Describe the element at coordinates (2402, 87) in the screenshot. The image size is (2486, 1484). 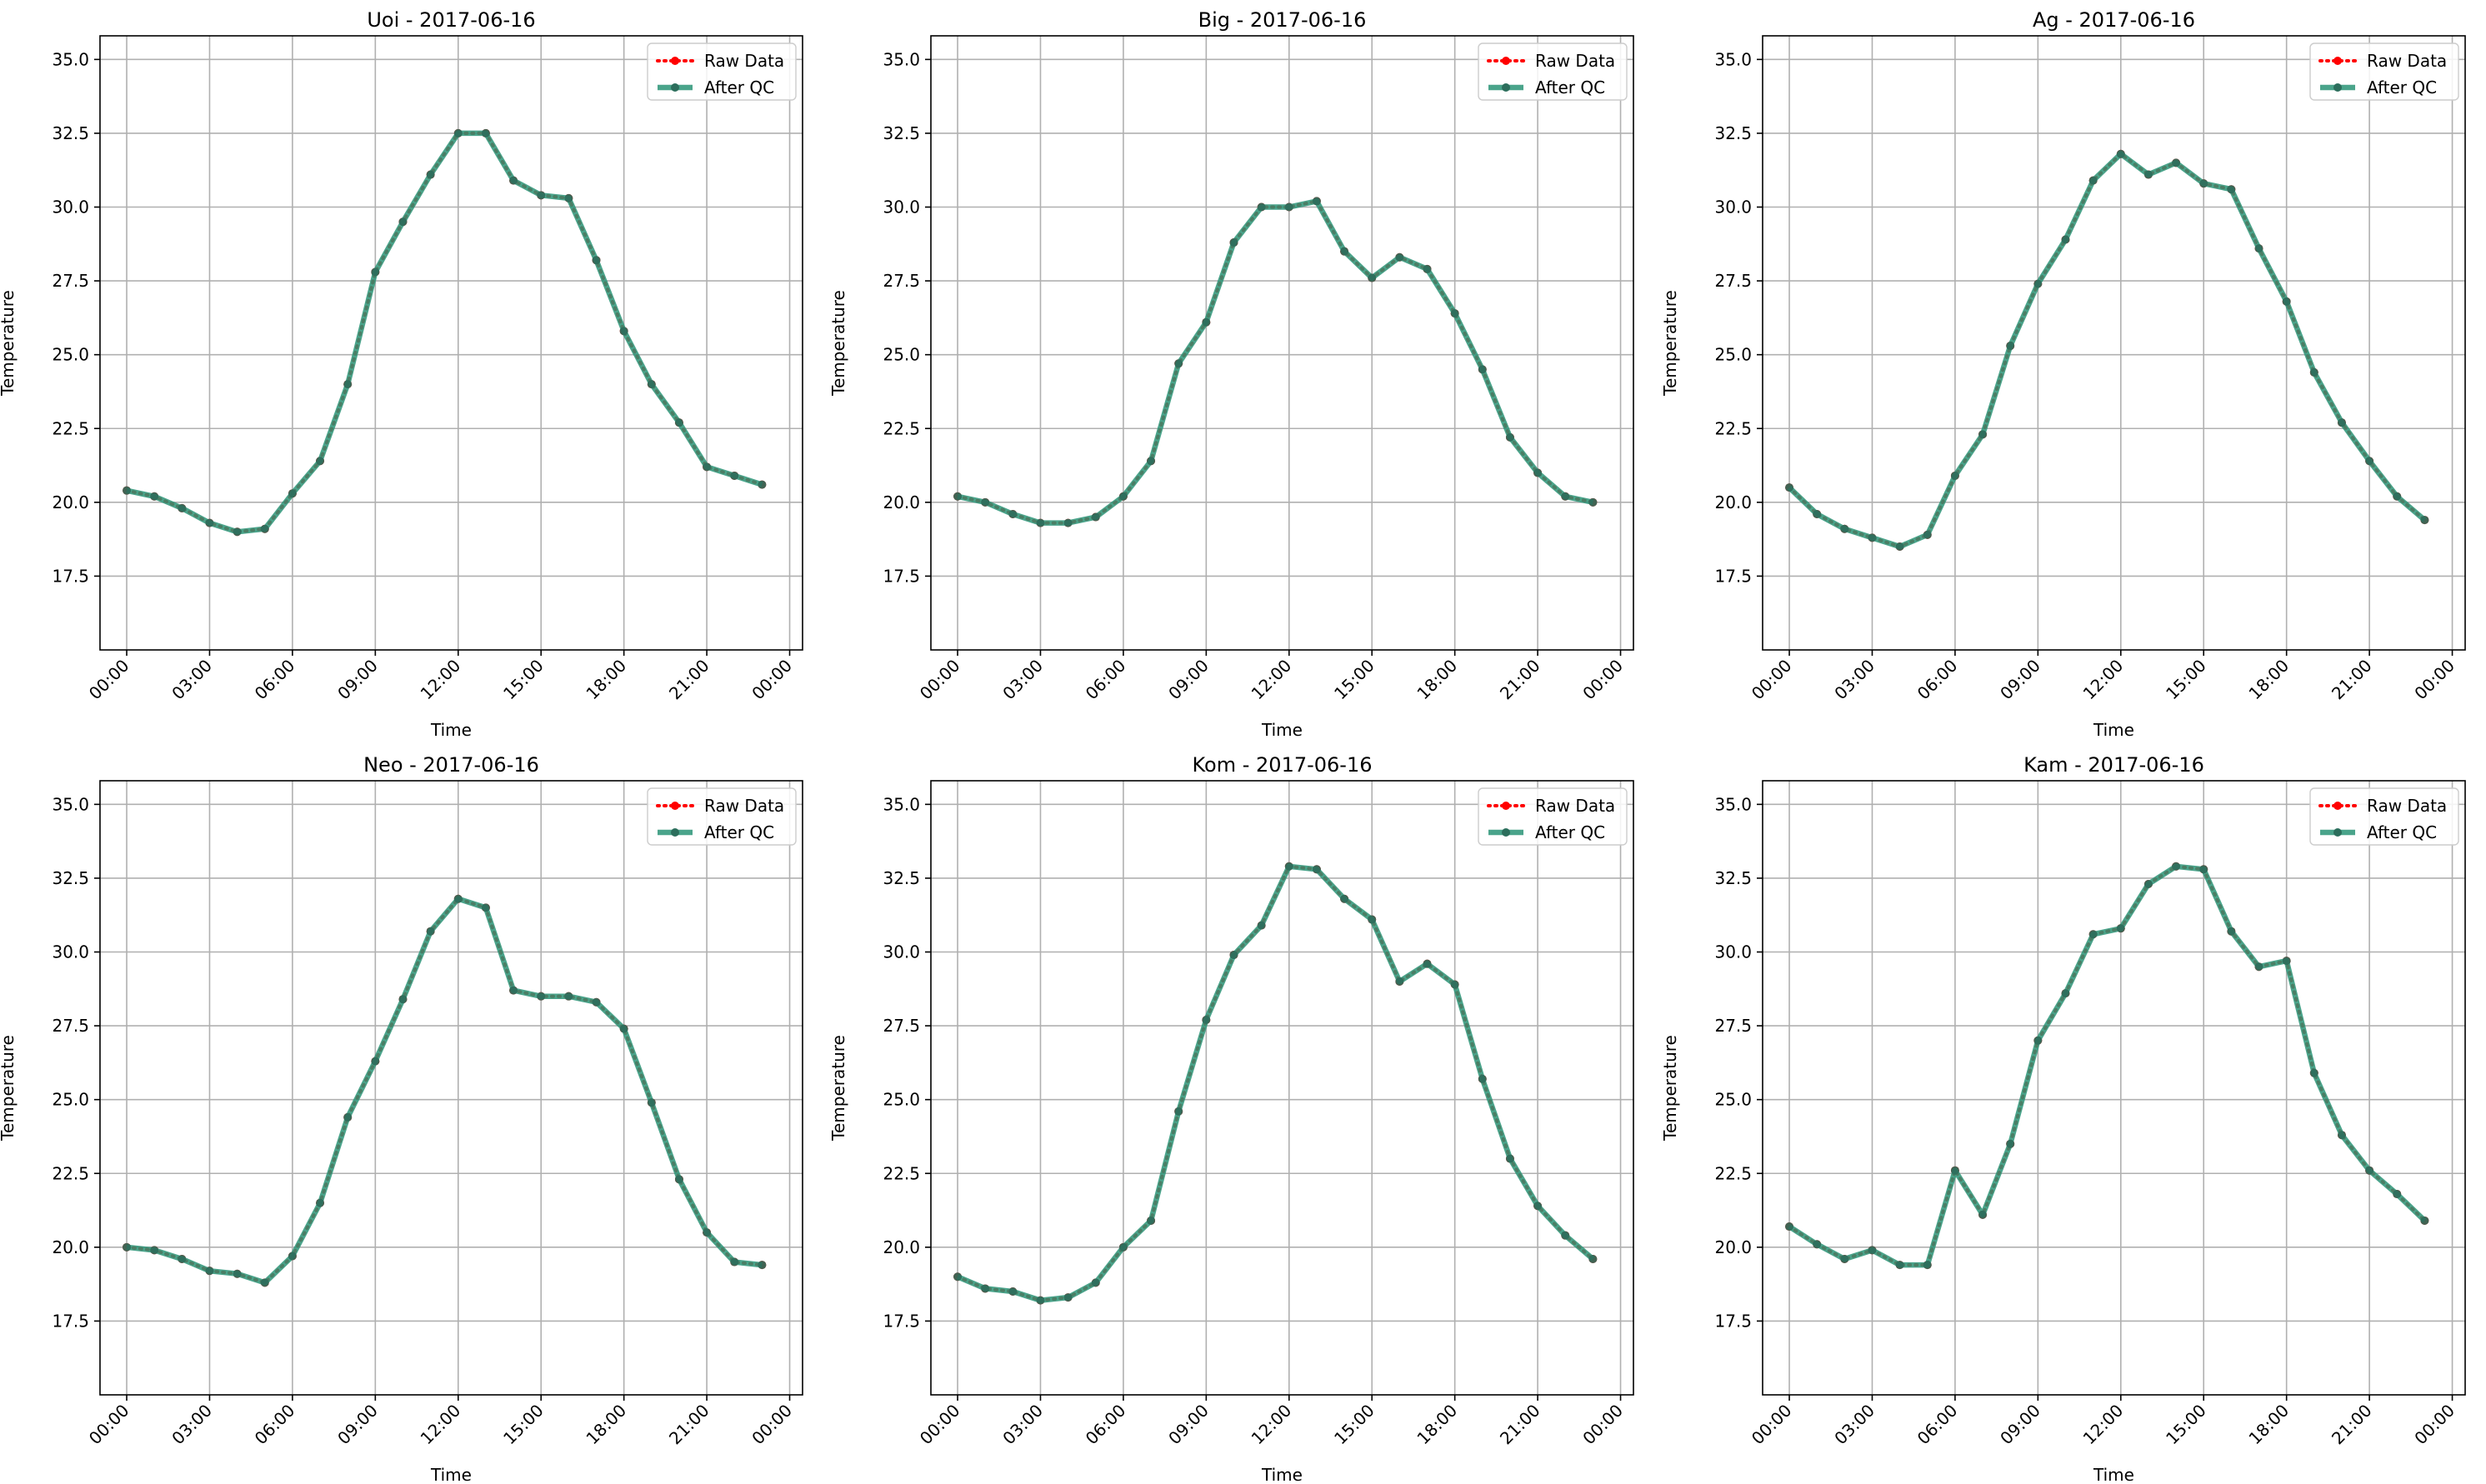
I see `legend-label: After QC` at that location.